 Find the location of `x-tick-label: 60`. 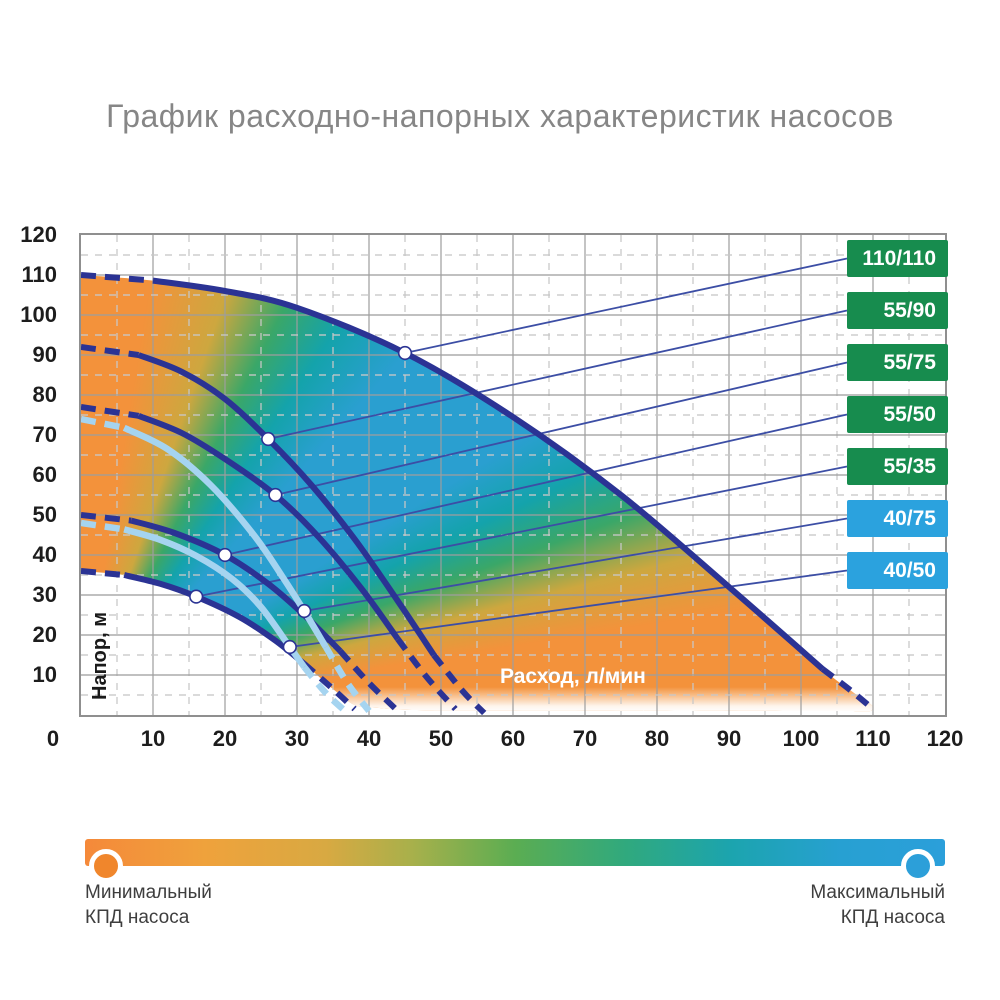

x-tick-label: 60 is located at coordinates (513, 738).